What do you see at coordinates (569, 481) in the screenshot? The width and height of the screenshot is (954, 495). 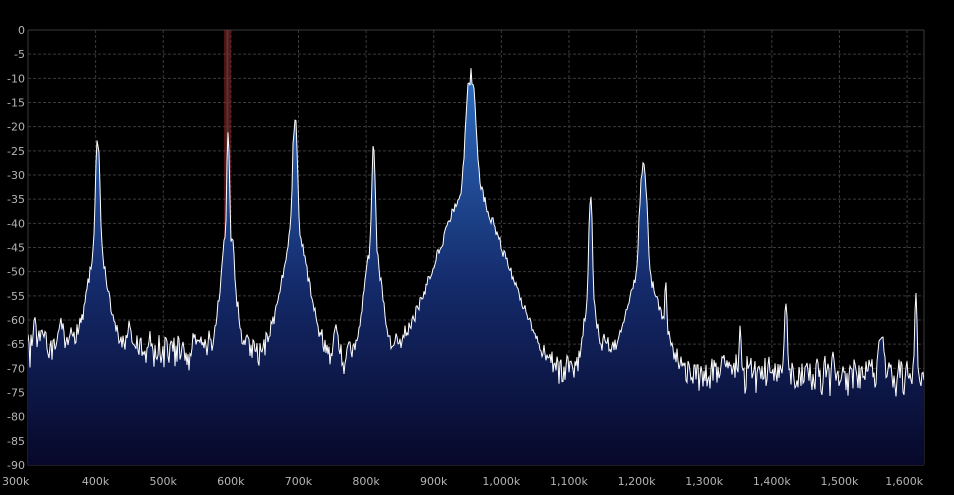 I see `x-tick-label: 1,100k` at bounding box center [569, 481].